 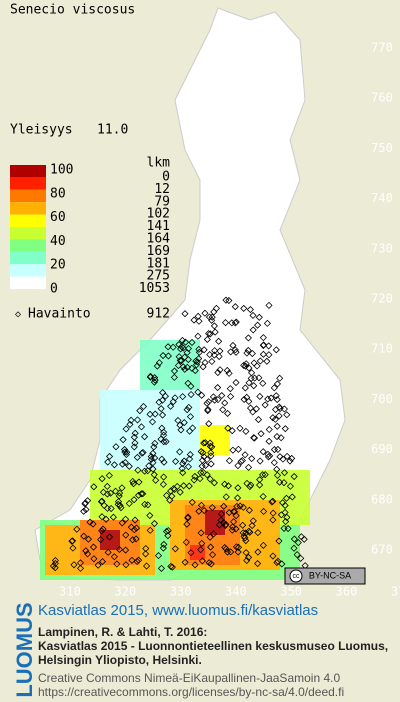 What do you see at coordinates (158, 226) in the screenshot?
I see `legend-count: 141` at bounding box center [158, 226].